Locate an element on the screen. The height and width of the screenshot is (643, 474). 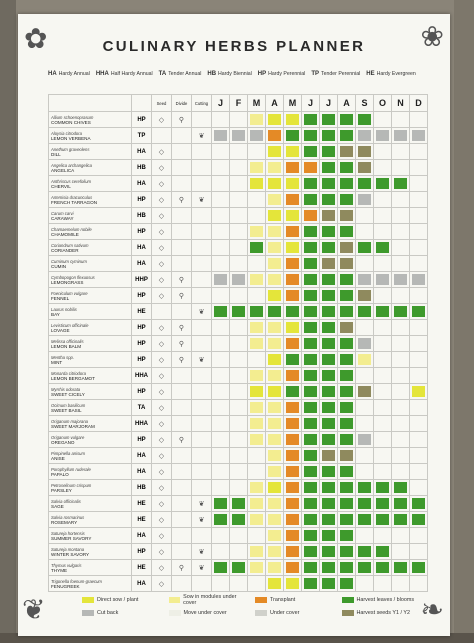
key-code: TP is located at coordinates (315, 74).